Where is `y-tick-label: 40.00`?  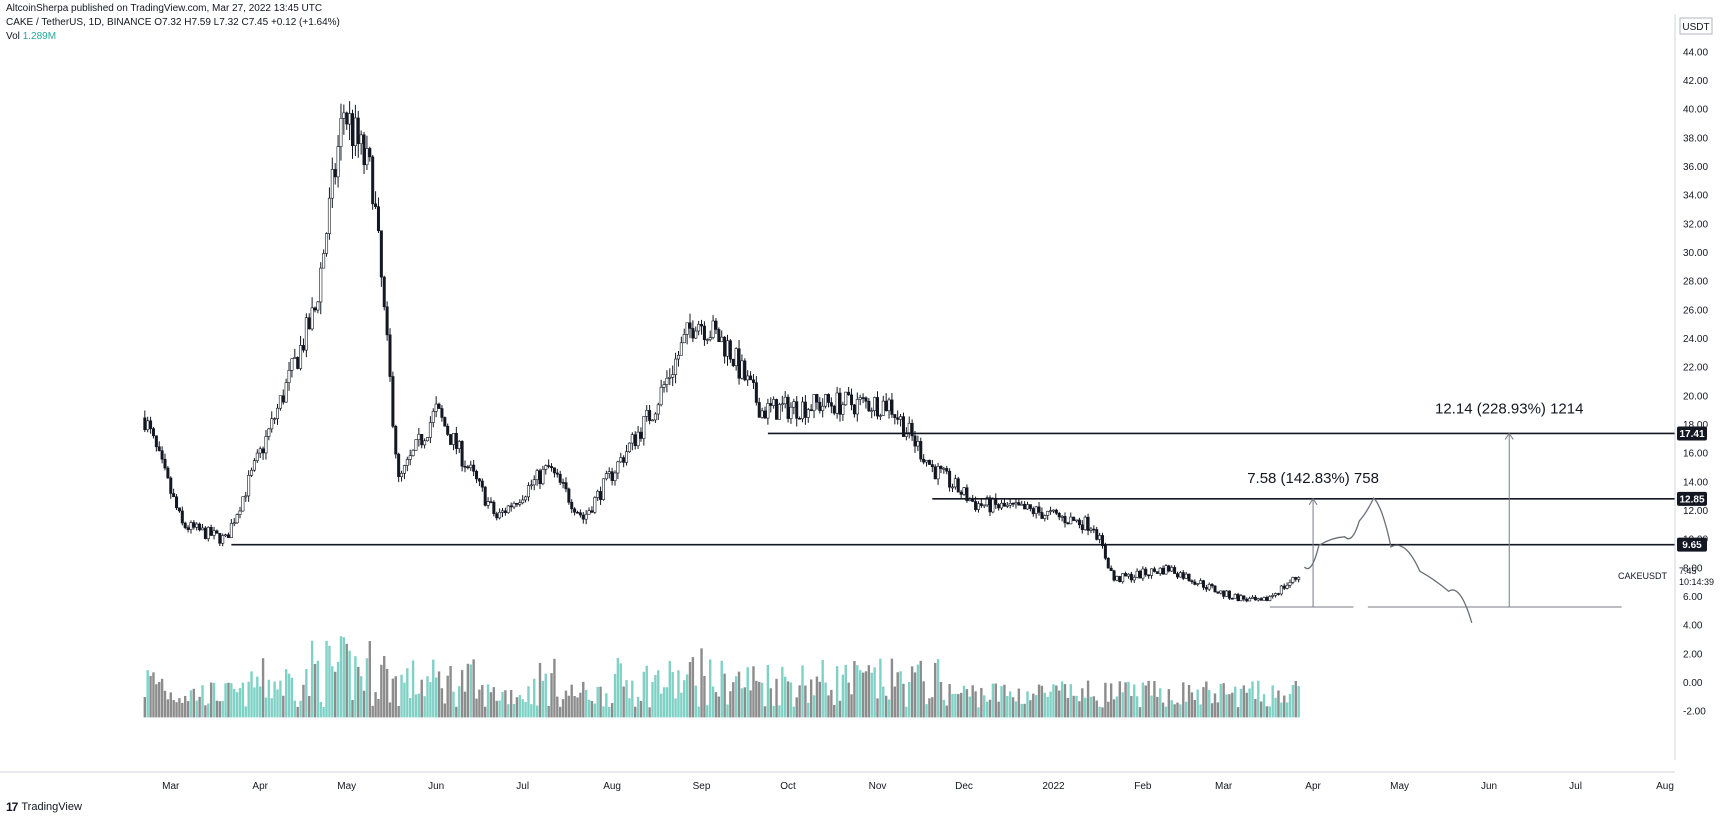 y-tick-label: 40.00 is located at coordinates (1695, 110).